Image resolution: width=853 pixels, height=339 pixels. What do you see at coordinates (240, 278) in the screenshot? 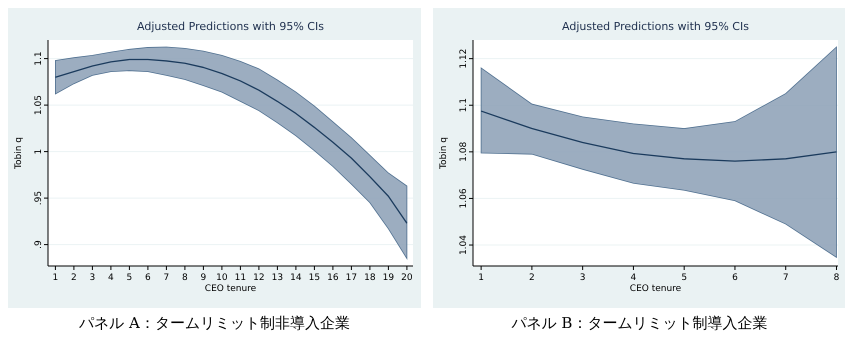
I see `x-tick-label: 11` at bounding box center [240, 278].